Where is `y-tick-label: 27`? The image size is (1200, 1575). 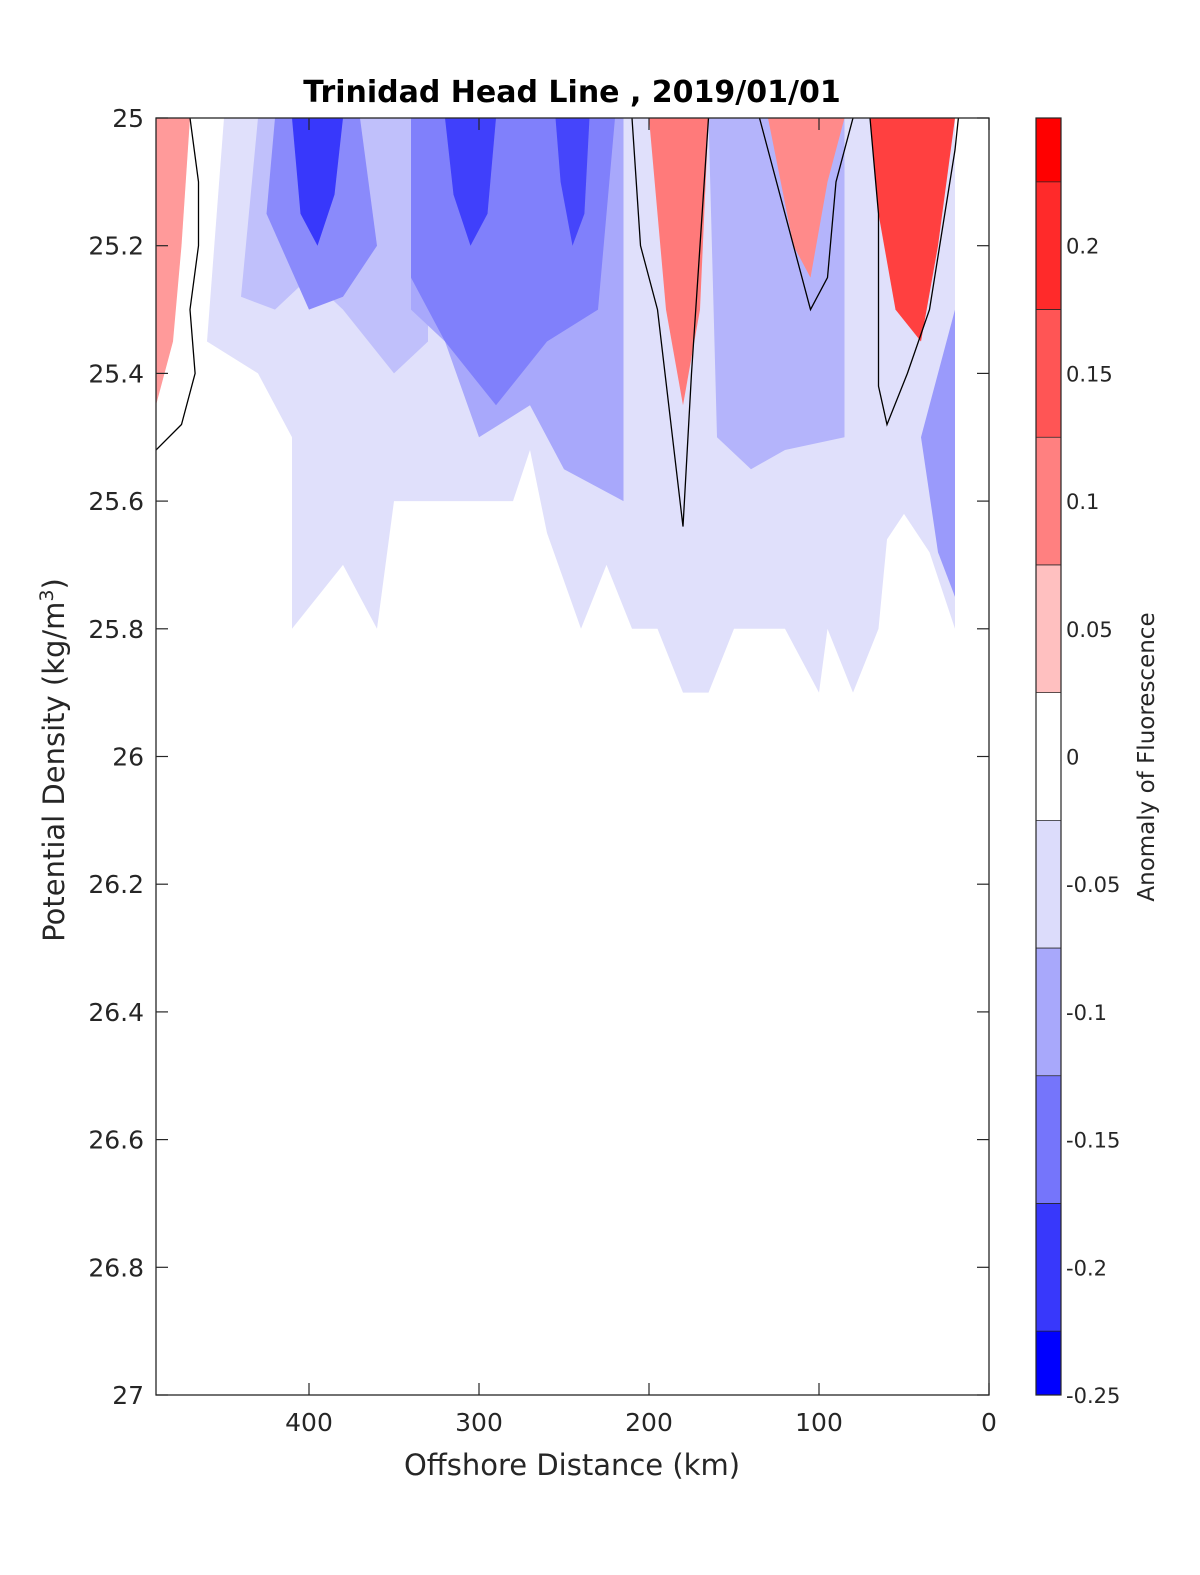 y-tick-label: 27 is located at coordinates (128, 1395).